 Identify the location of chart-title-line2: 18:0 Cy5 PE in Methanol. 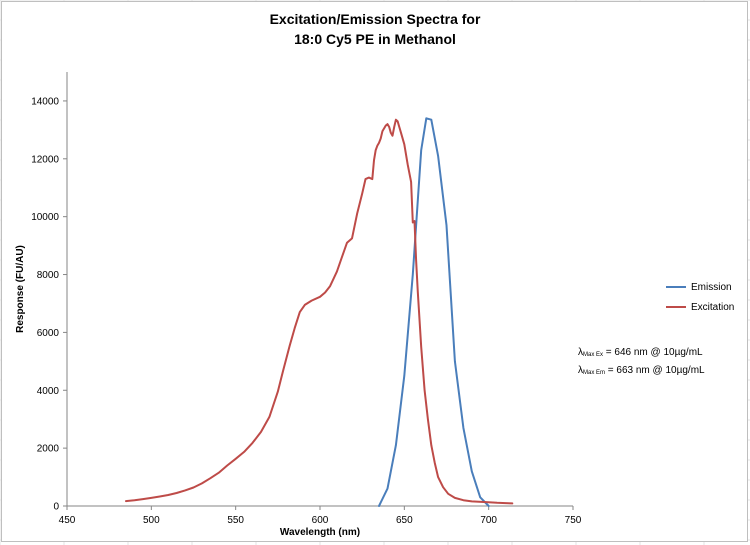
(375, 39).